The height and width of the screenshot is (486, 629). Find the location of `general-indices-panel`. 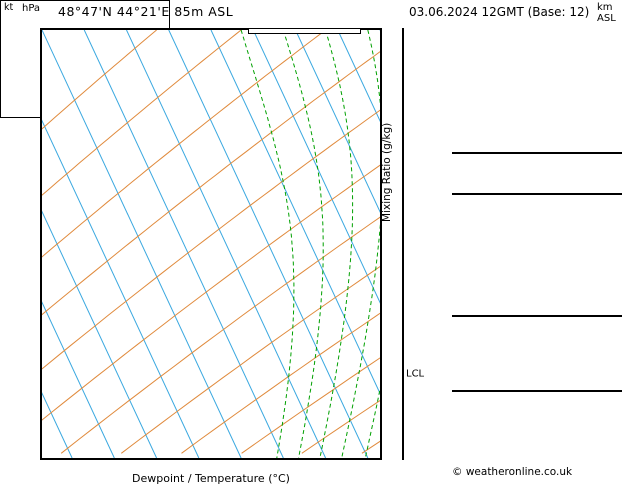

general-indices-panel is located at coordinates (537, 153).